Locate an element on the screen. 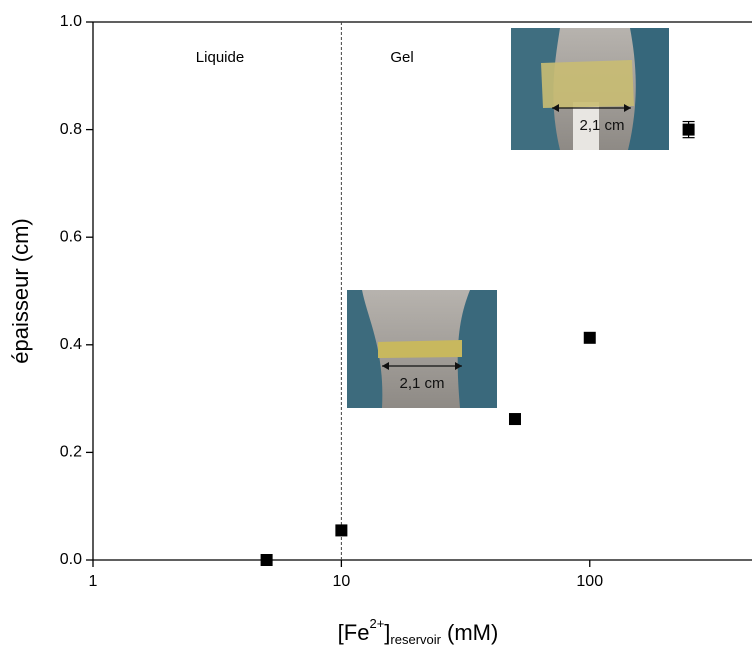 The width and height of the screenshot is (752, 650). x-tick-label: 1 is located at coordinates (93, 581).